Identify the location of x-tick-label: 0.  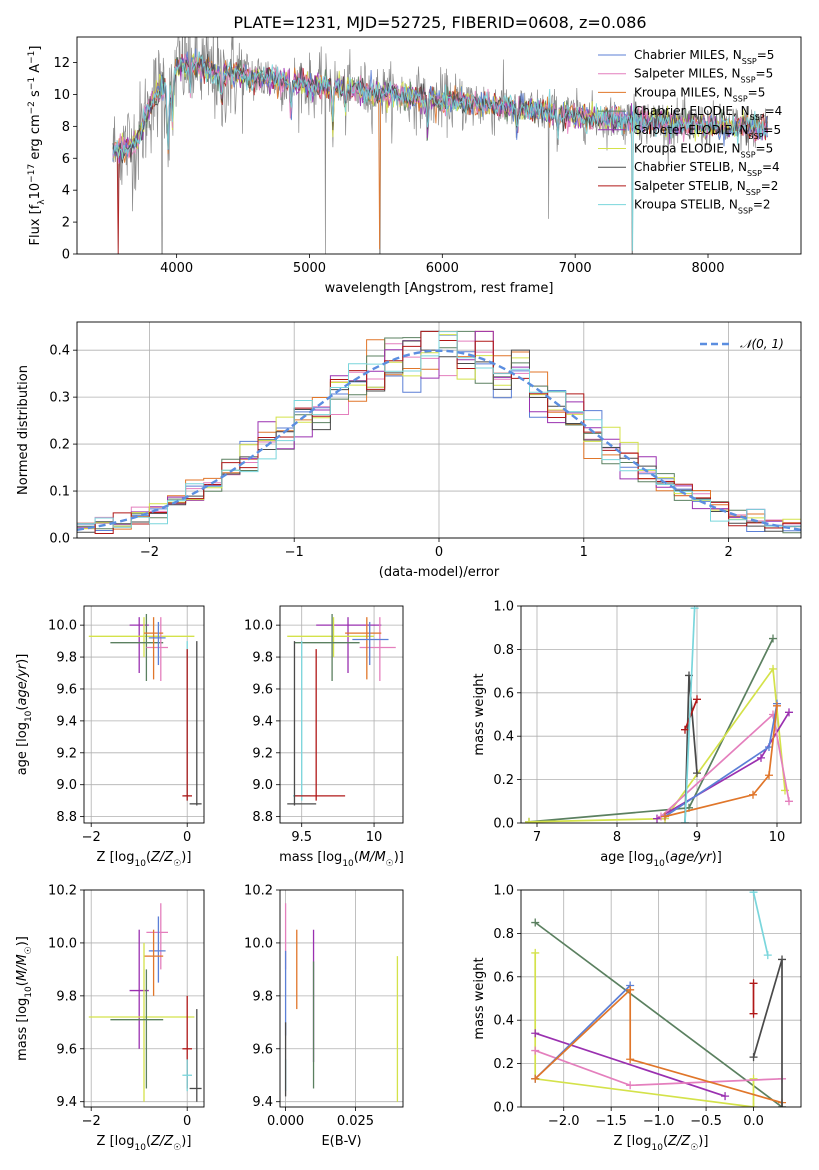
(187, 1121).